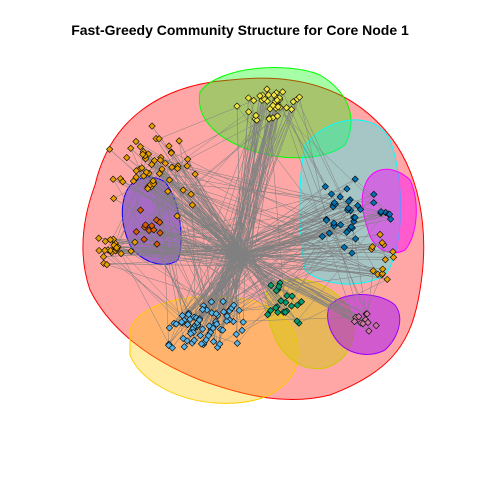 The width and height of the screenshot is (480, 480). I want to click on node-purple, so click(376, 325).